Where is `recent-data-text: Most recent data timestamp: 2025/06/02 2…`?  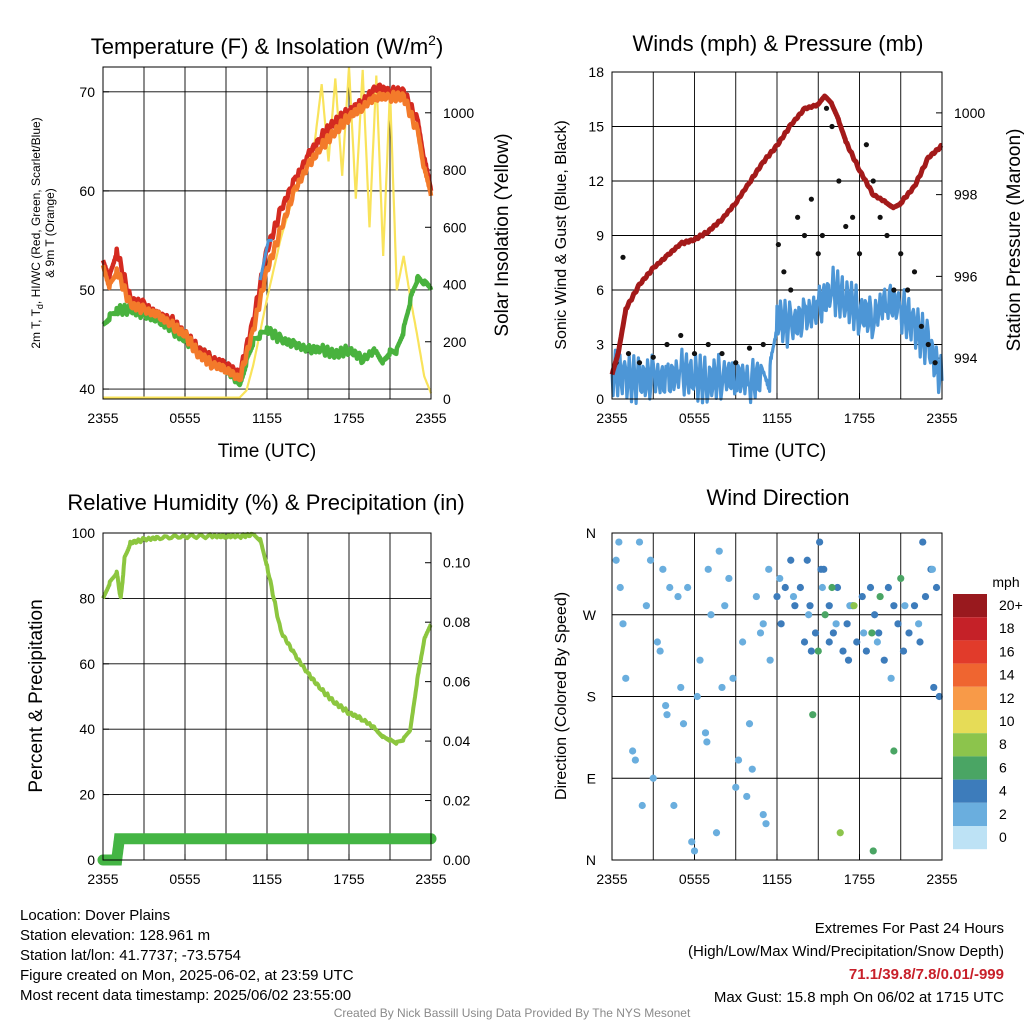 recent-data-text: Most recent data timestamp: 2025/06/02 2… is located at coordinates (186, 995).